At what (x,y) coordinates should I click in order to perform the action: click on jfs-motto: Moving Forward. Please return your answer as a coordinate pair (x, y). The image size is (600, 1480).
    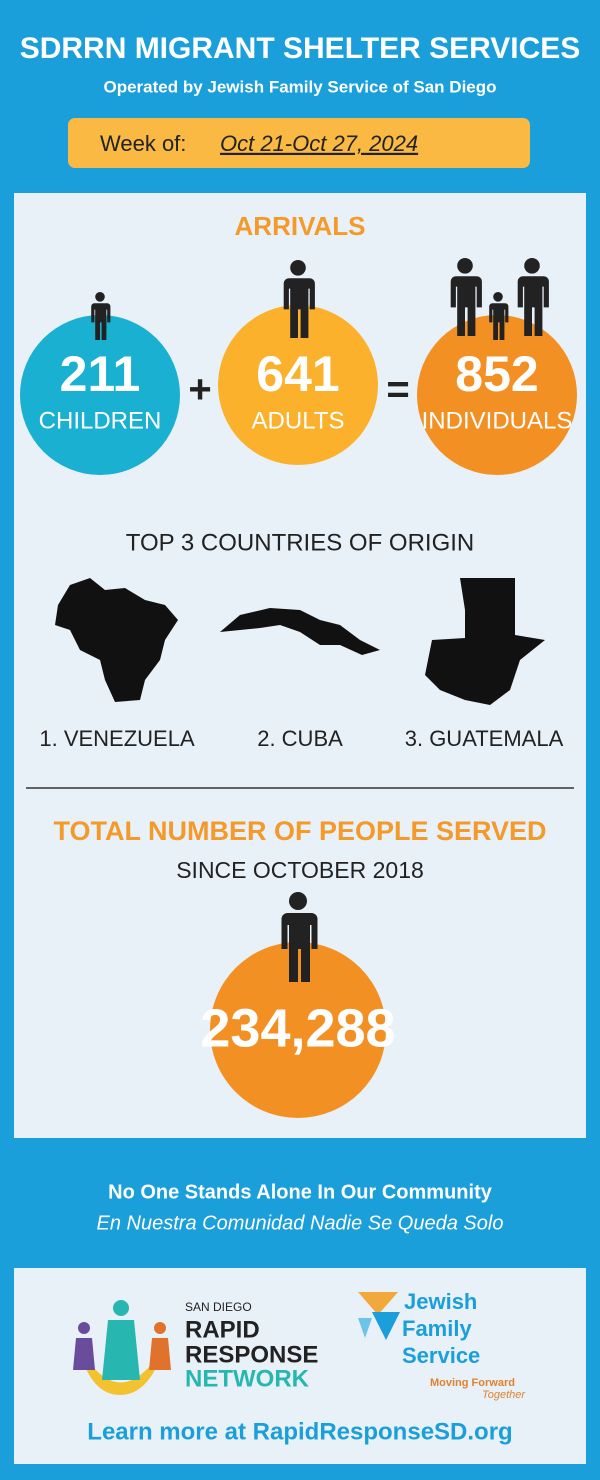
    Looking at the image, I should click on (472, 1383).